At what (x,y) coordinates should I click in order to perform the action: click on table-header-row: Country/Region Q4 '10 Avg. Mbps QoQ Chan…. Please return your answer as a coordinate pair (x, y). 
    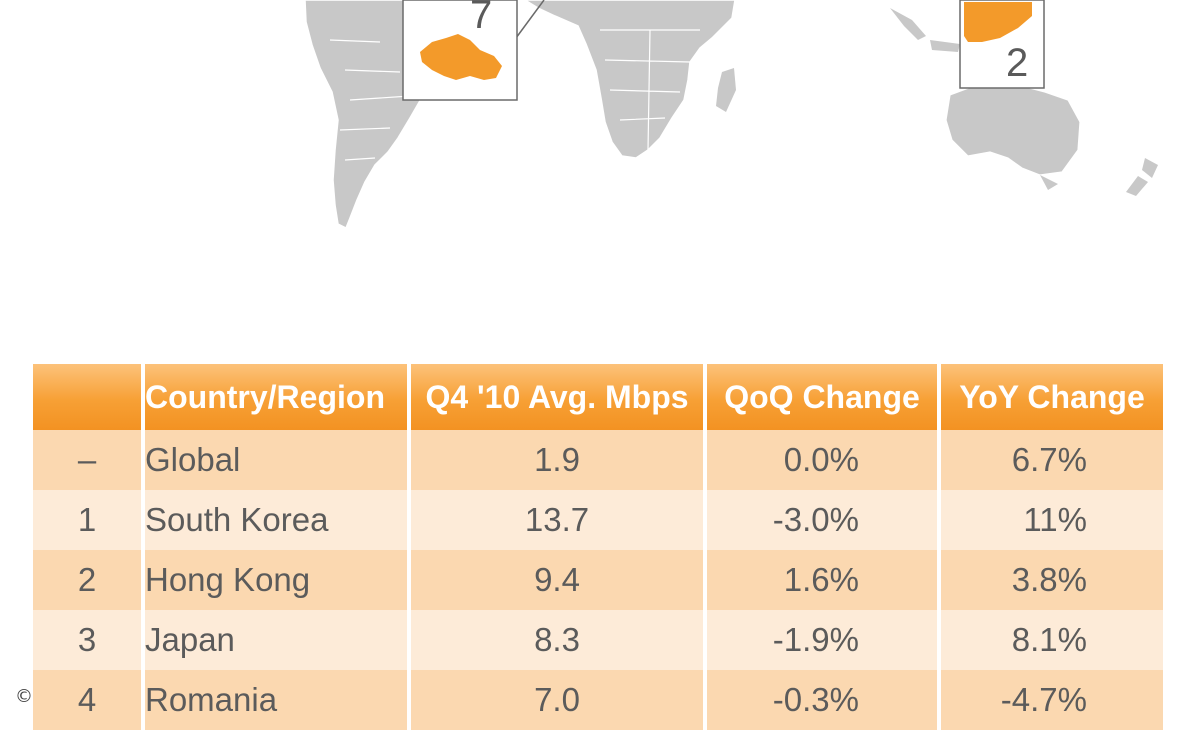
    Looking at the image, I should click on (598, 397).